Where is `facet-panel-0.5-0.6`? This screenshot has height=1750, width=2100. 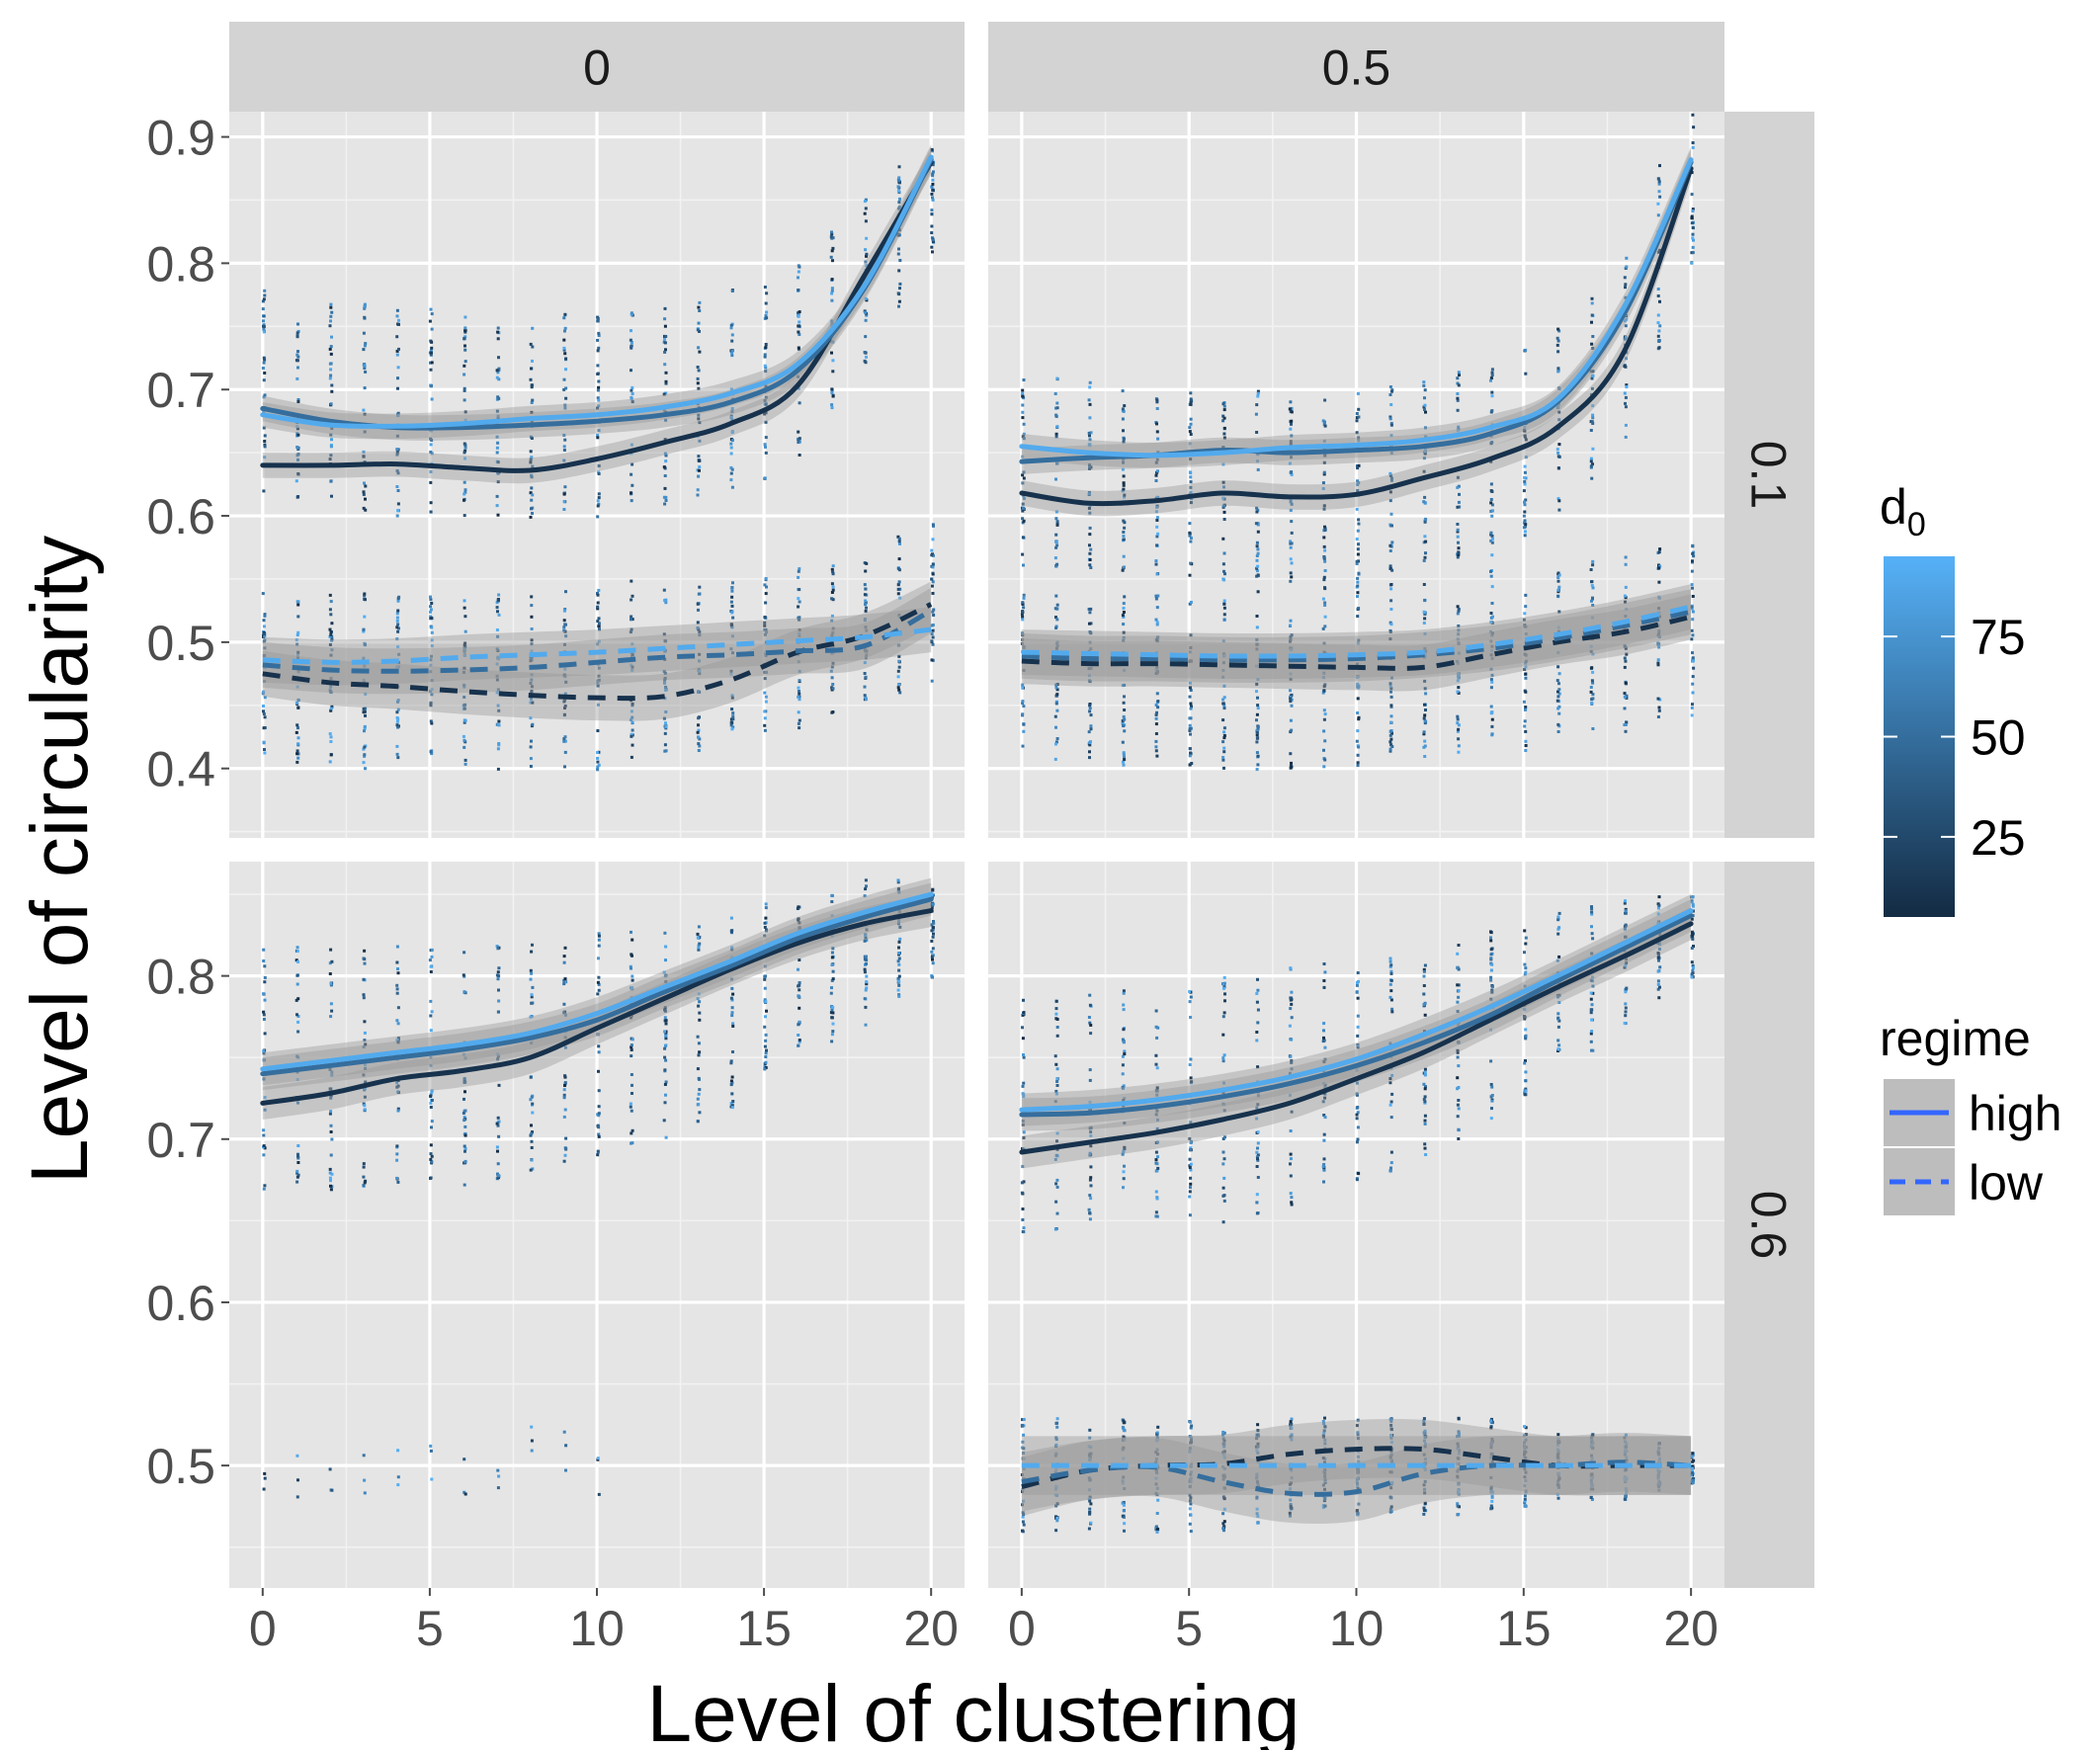
facet-panel-0.5-0.6 is located at coordinates (1356, 1225).